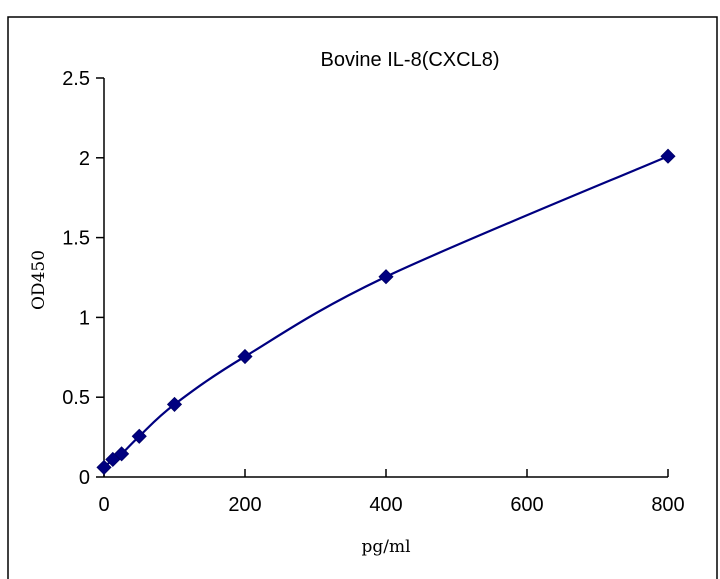 This screenshot has width=720, height=579. I want to click on x-tick-label: 200, so click(244, 505).